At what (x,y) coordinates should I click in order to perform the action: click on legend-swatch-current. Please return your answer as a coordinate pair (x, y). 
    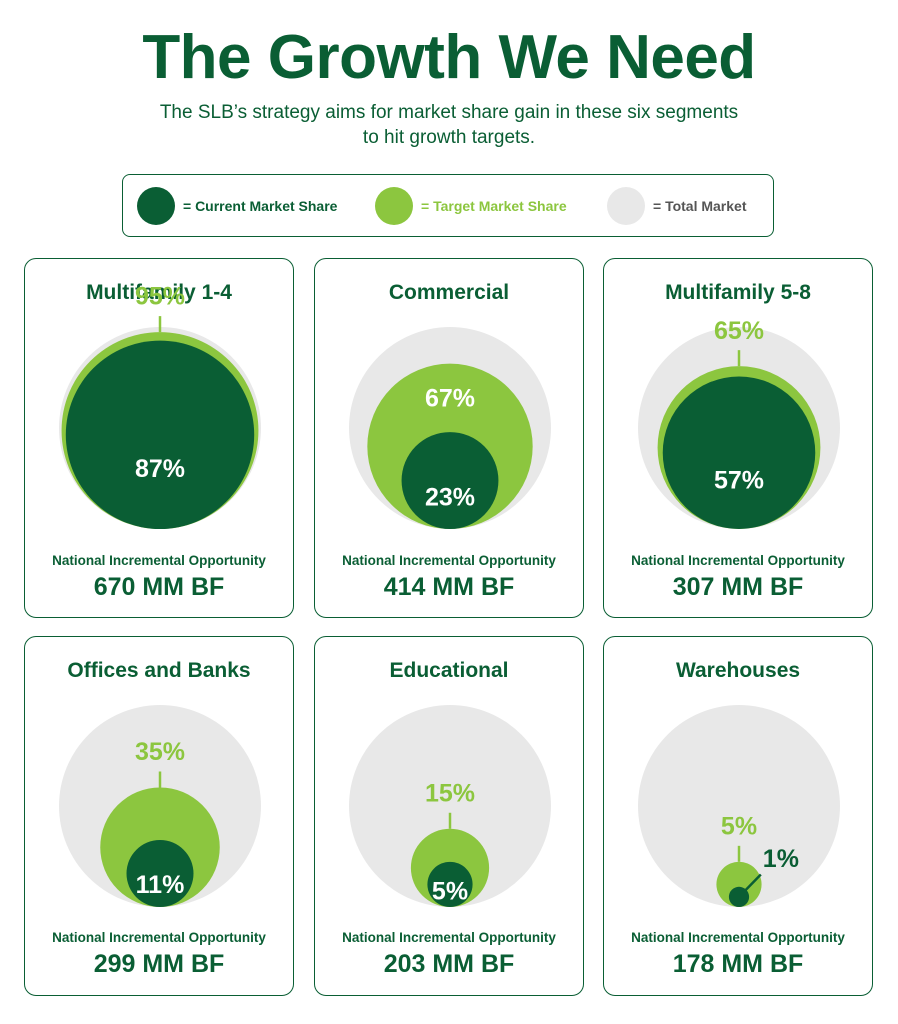
    Looking at the image, I should click on (156, 206).